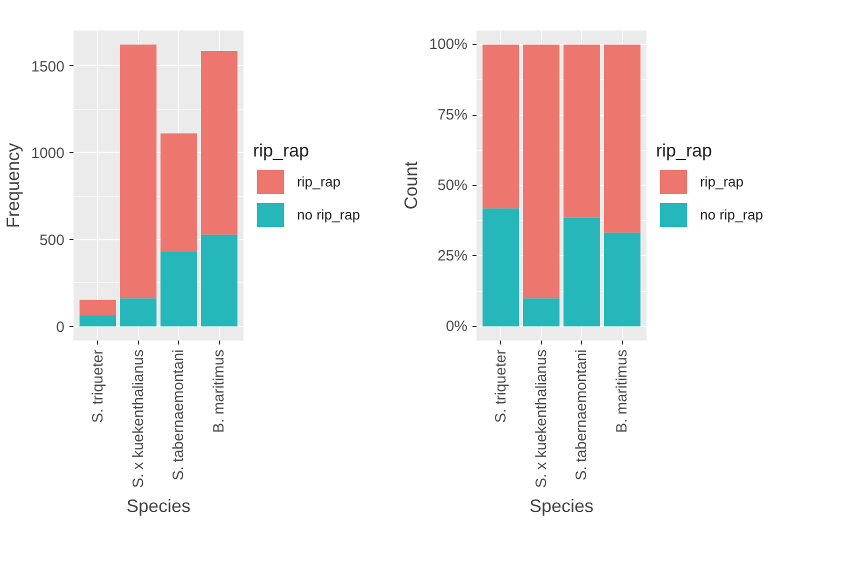  I want to click on y-tick-label: 500, so click(52, 241).